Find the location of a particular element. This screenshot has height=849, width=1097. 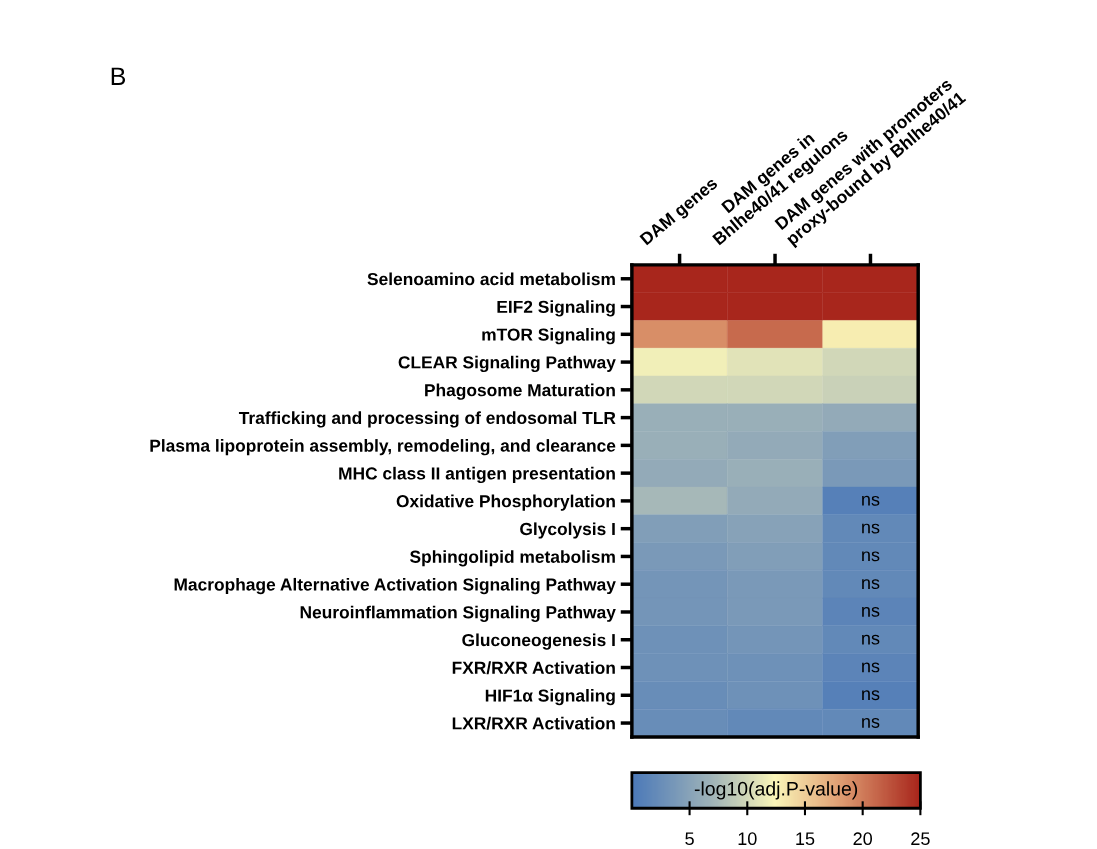

y-tick-label: mTOR Signaling is located at coordinates (548, 336).